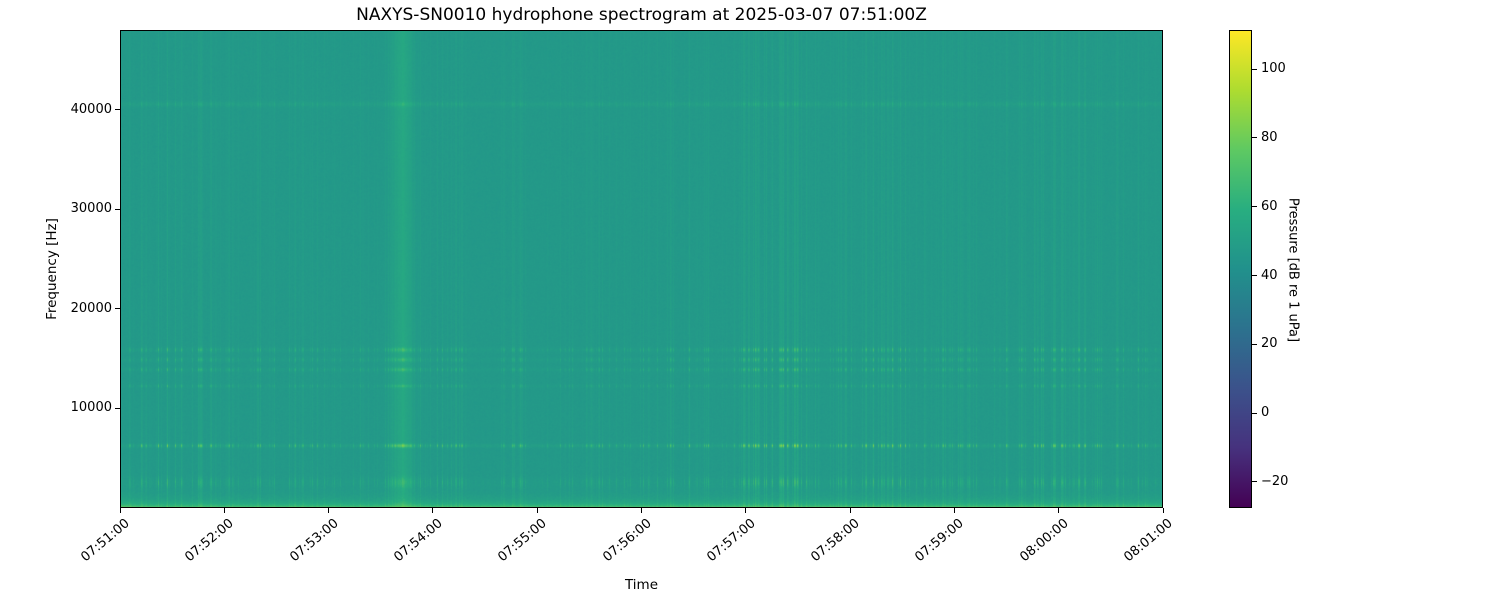 This screenshot has width=1500, height=600. Describe the element at coordinates (91, 209) in the screenshot. I see `y-tick-label: 30000` at that location.